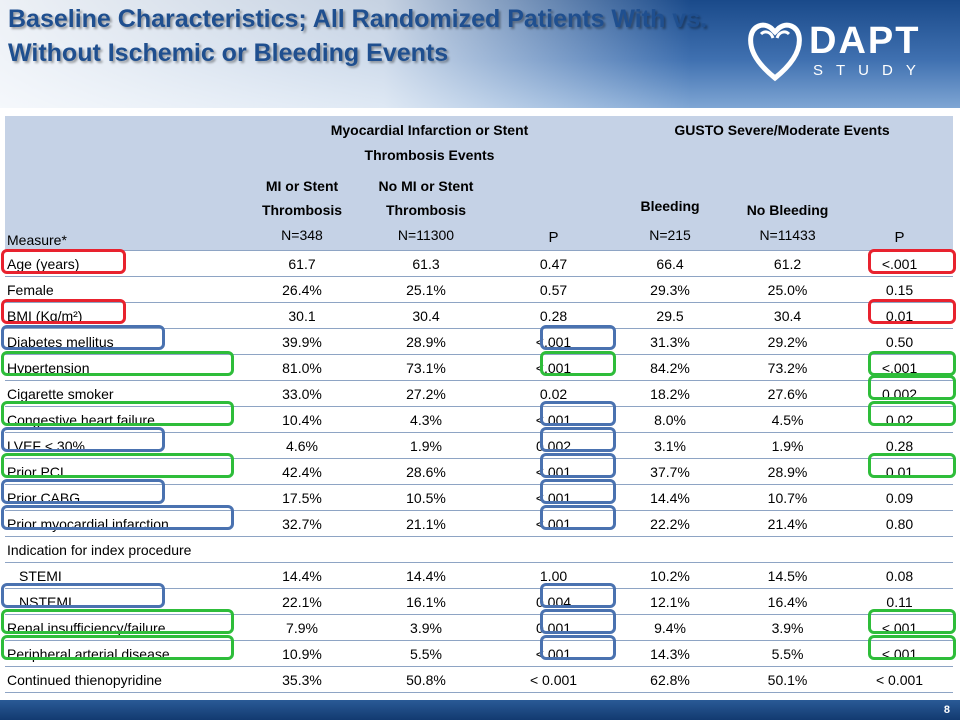  I want to click on table-row: Female 26.4% 25.1% 0.57 29.3% 25.0% 0.15, so click(479, 289).